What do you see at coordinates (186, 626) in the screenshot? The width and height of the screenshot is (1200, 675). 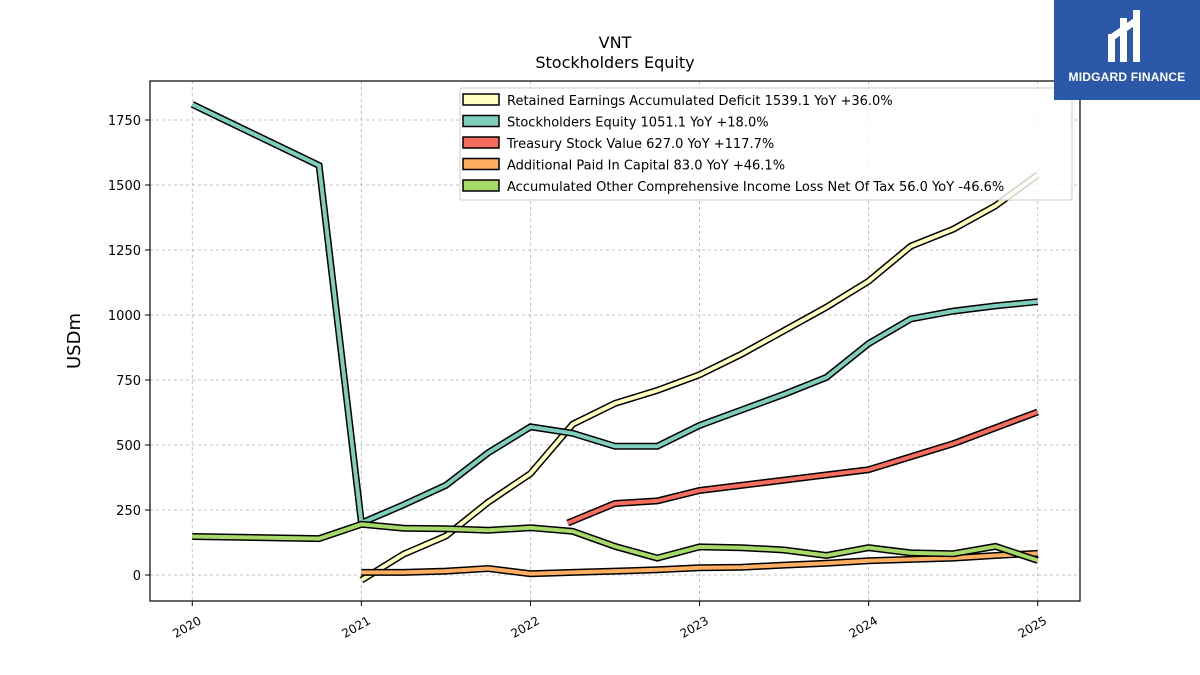 I see `x-tick-label: 2020` at bounding box center [186, 626].